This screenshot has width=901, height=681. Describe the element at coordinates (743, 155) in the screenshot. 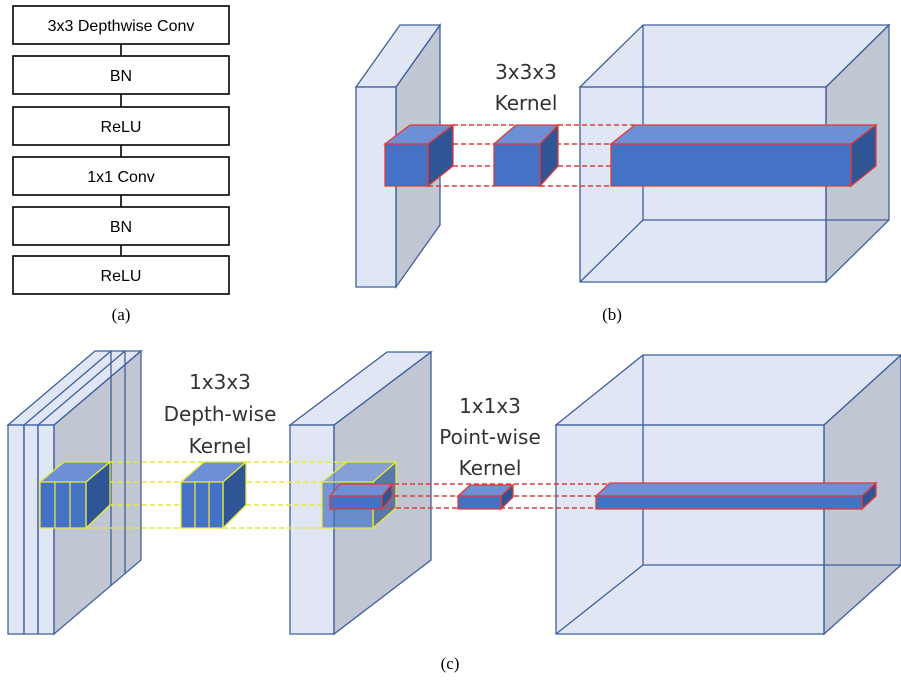

I see `output-bar-b` at that location.